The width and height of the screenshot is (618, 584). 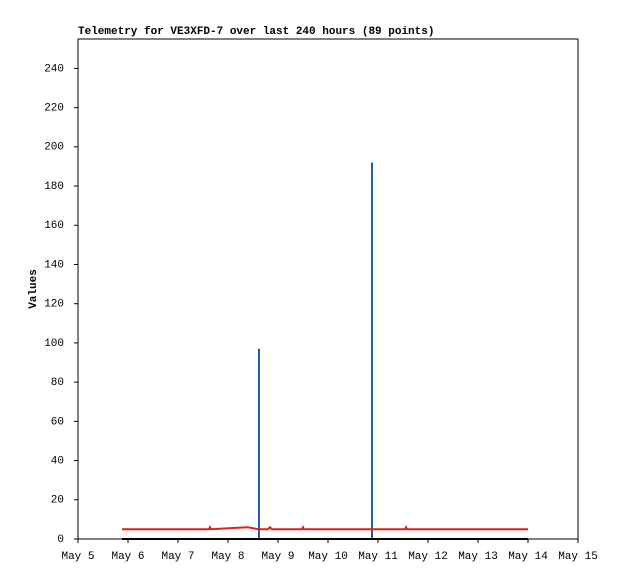 I want to click on x-tick-label: May 14, so click(x=528, y=557).